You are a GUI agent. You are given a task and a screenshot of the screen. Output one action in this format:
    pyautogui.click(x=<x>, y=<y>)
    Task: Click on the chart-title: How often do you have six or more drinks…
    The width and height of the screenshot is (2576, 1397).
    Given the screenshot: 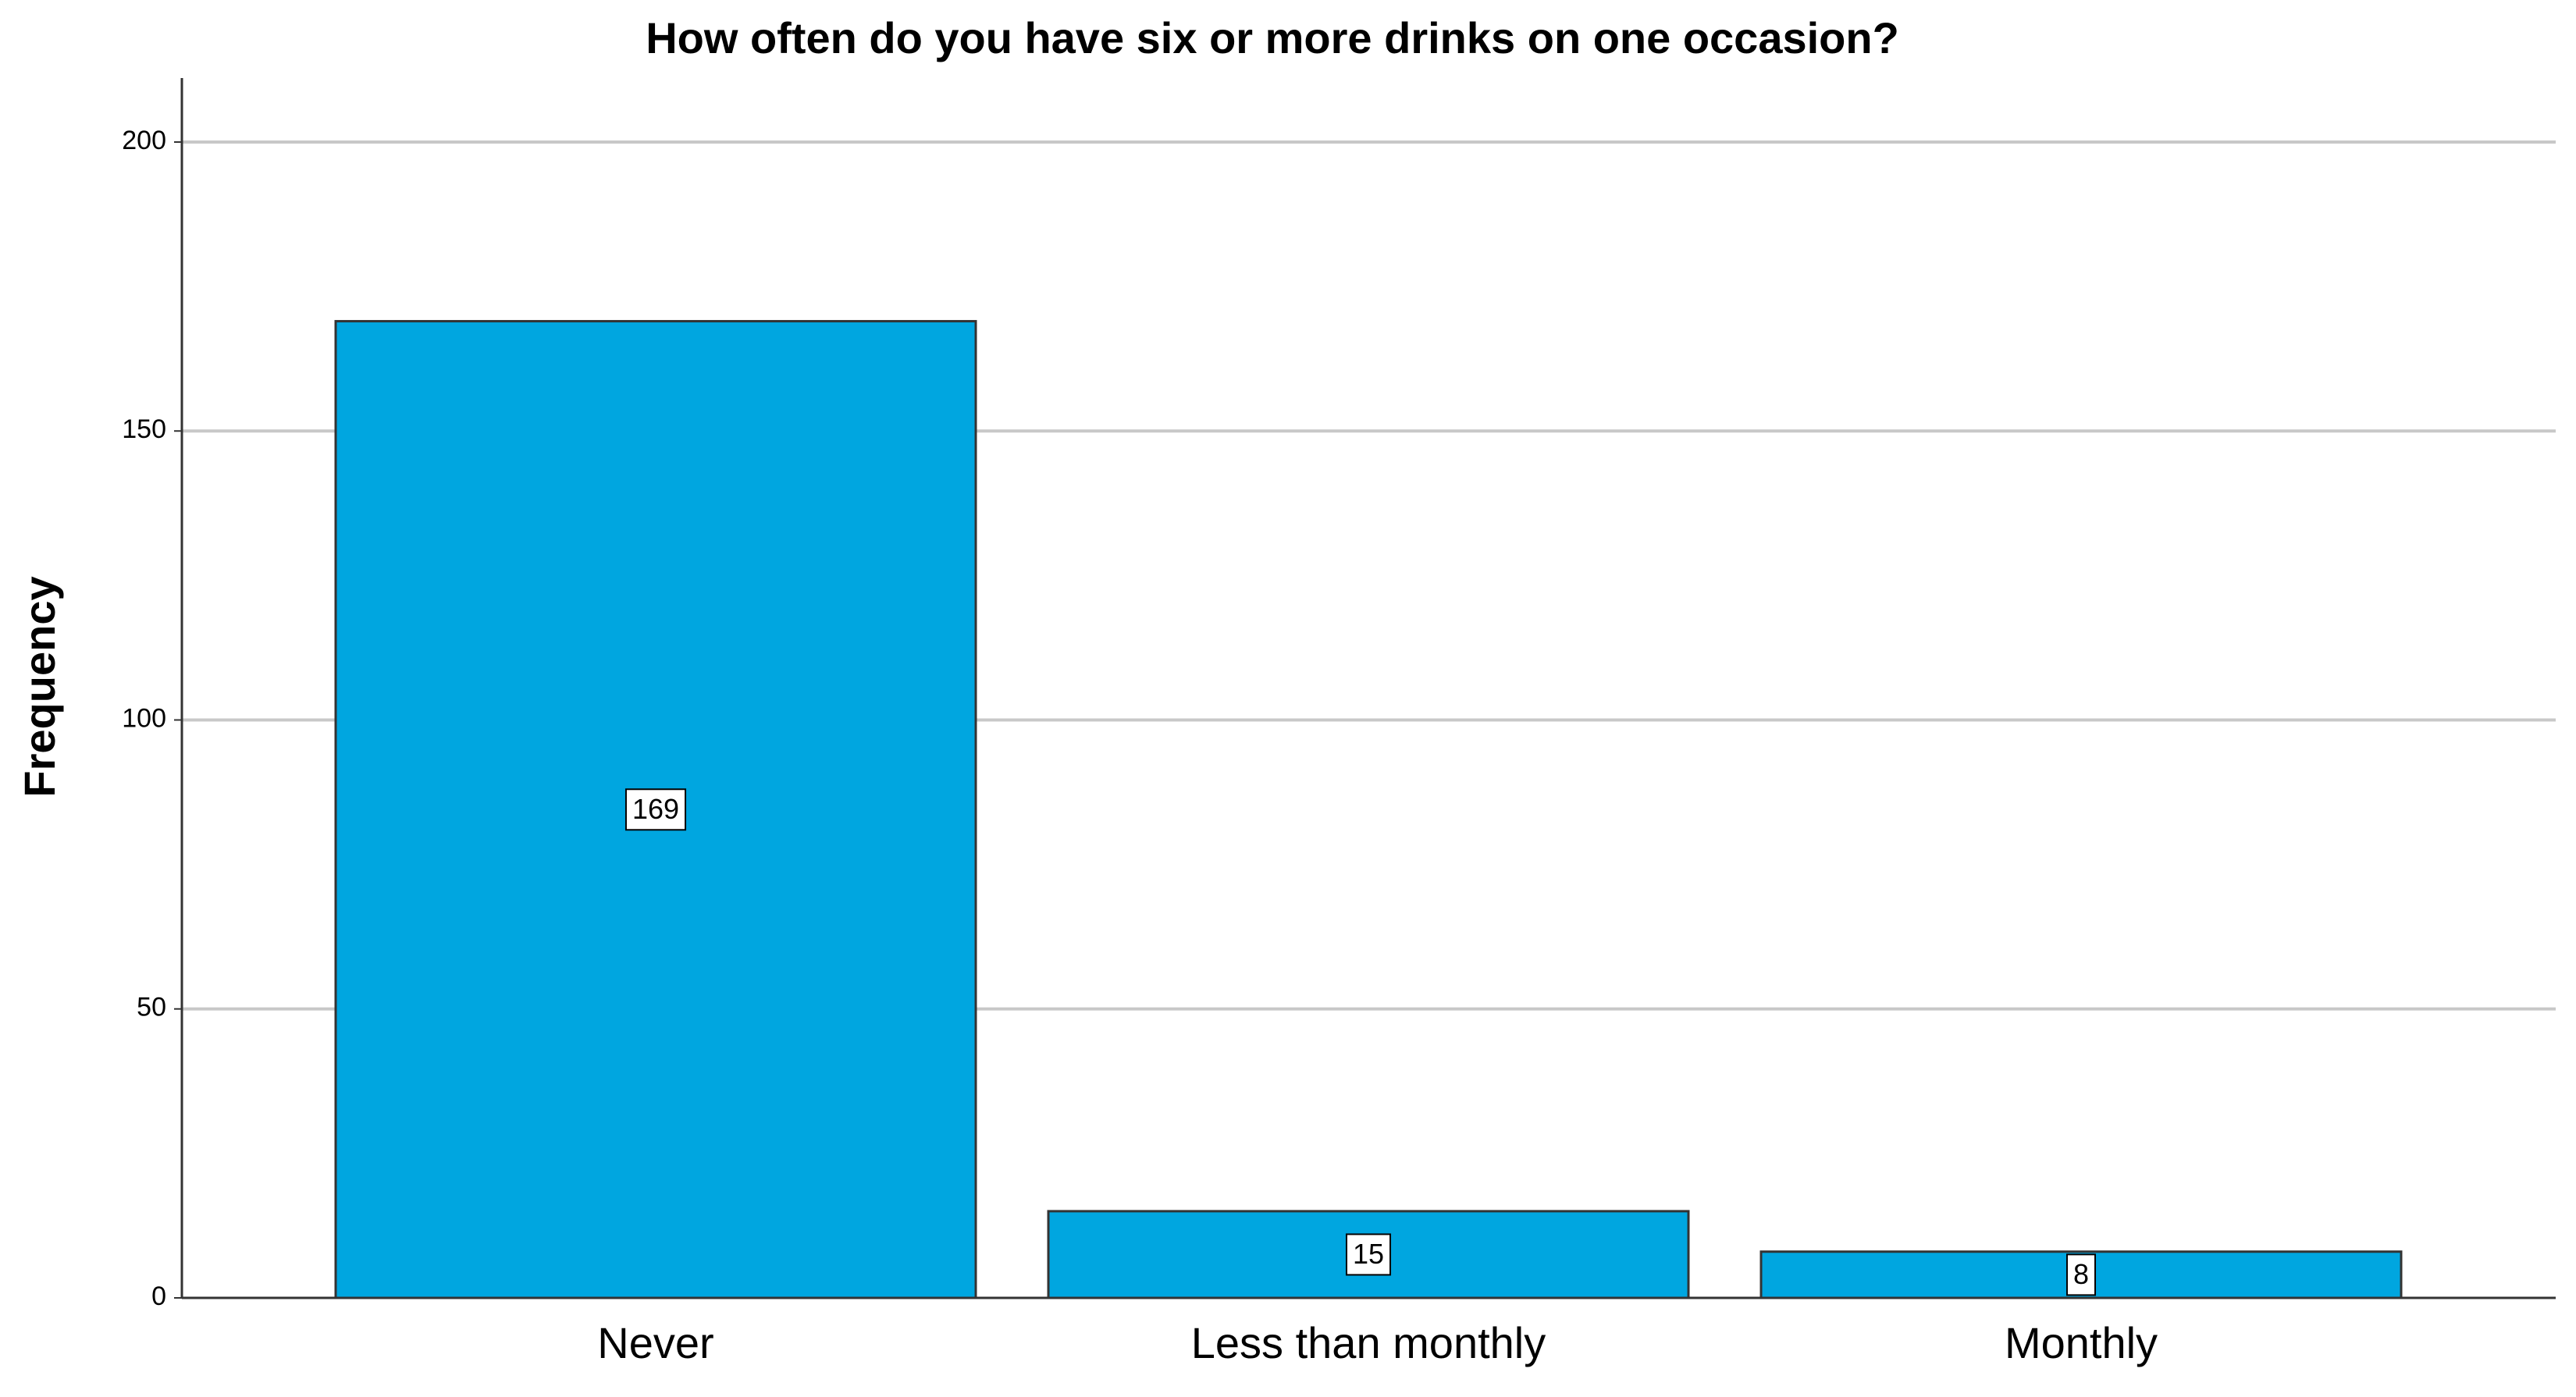 What is the action you would take?
    pyautogui.click(x=1272, y=37)
    